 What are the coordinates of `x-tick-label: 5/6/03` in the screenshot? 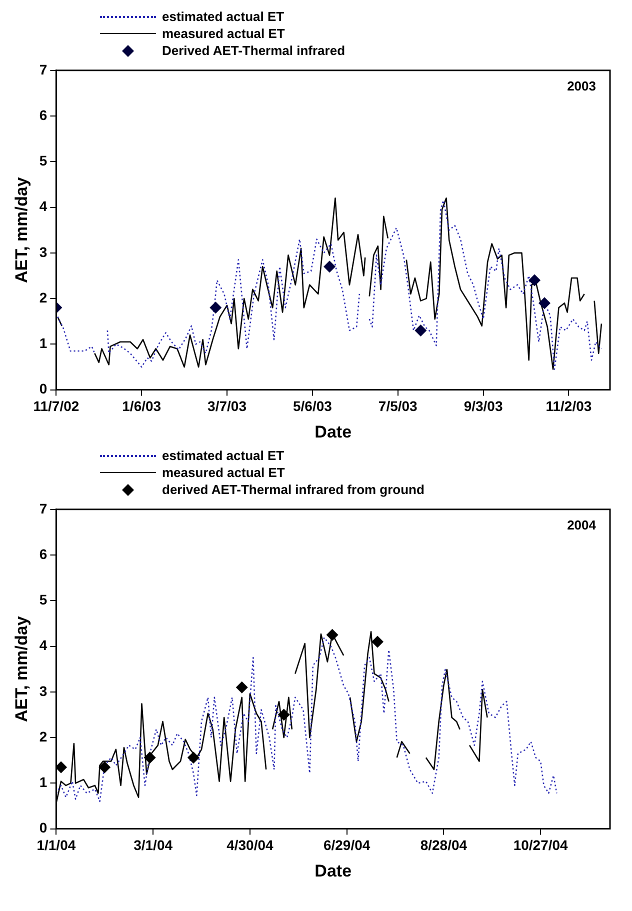 It's located at (312, 406).